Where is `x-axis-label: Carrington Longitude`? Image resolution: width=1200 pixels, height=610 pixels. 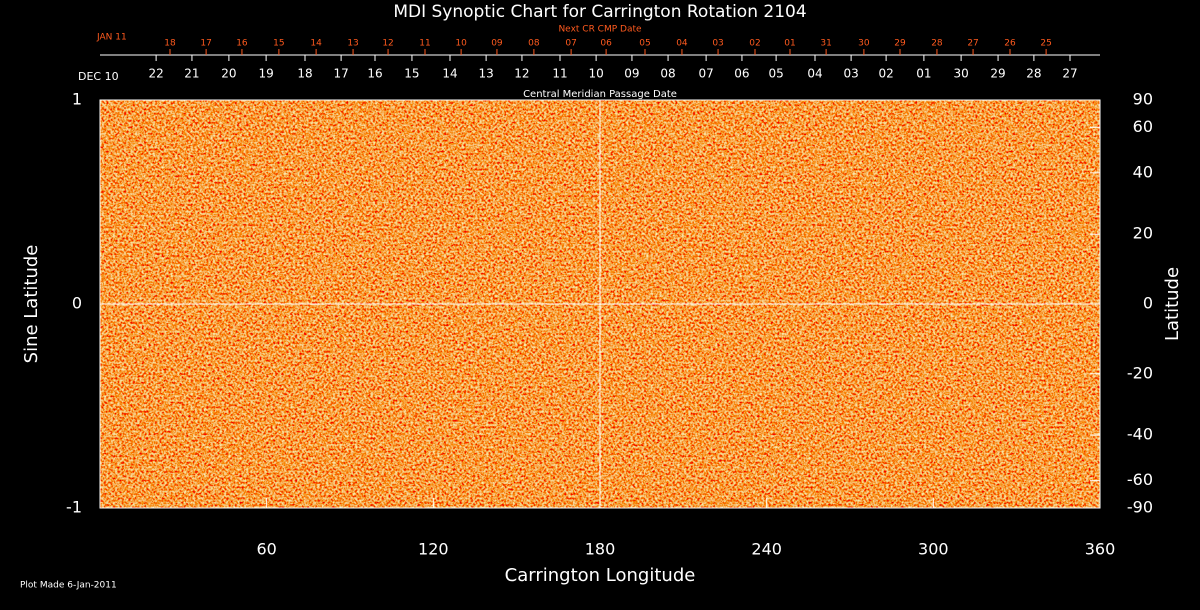
x-axis-label: Carrington Longitude is located at coordinates (600, 575).